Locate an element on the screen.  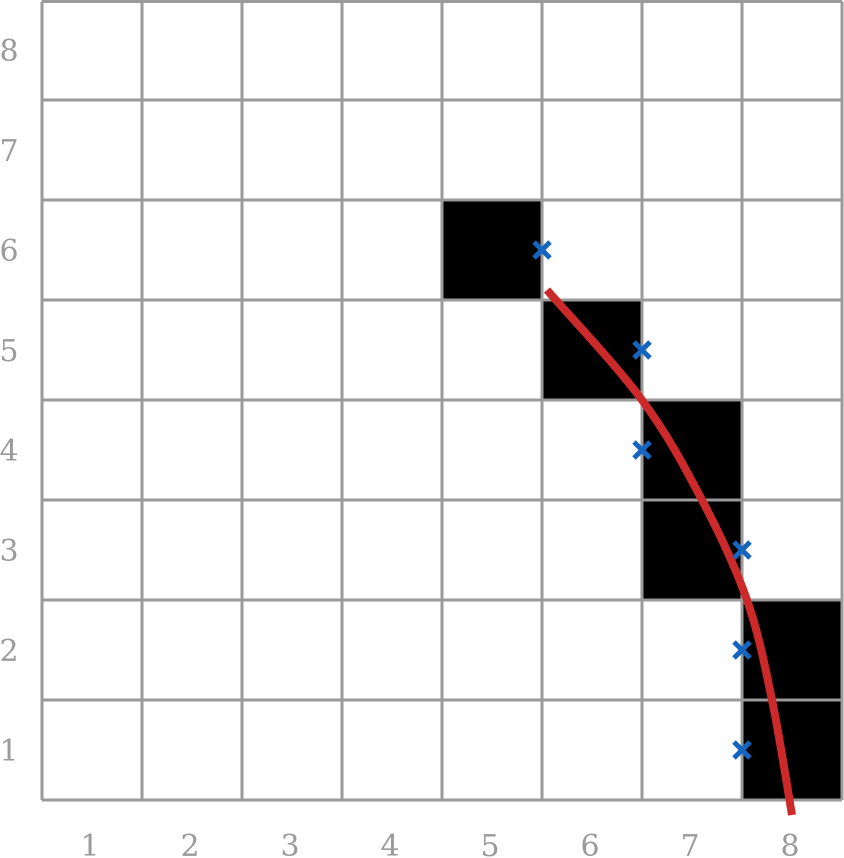
y-tick-label: 8 is located at coordinates (9, 51).